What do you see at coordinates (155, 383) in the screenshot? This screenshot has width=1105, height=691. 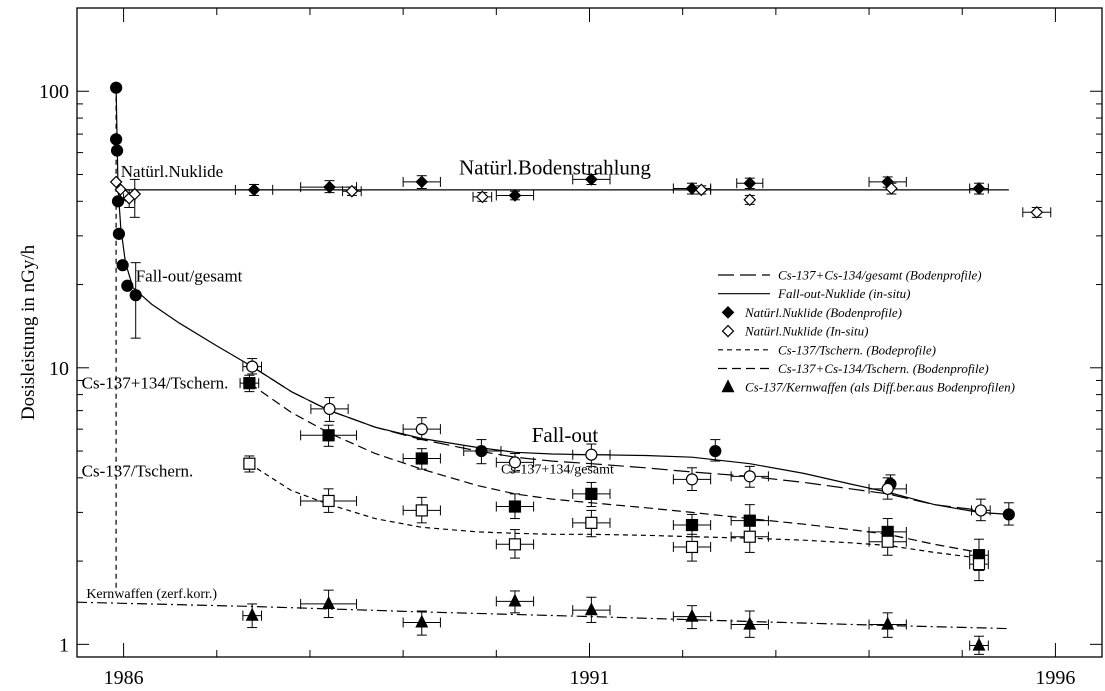 I see `annotation: Cs-137+134/Tschern.` at bounding box center [155, 383].